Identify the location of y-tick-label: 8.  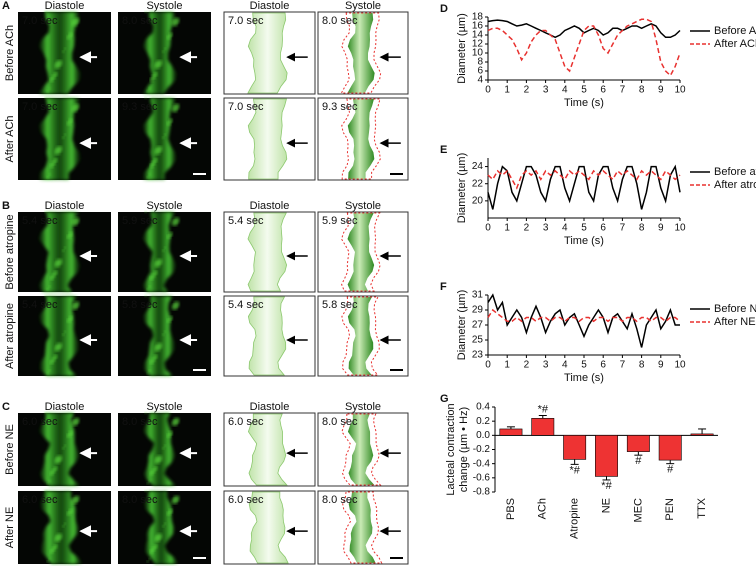
(480, 62).